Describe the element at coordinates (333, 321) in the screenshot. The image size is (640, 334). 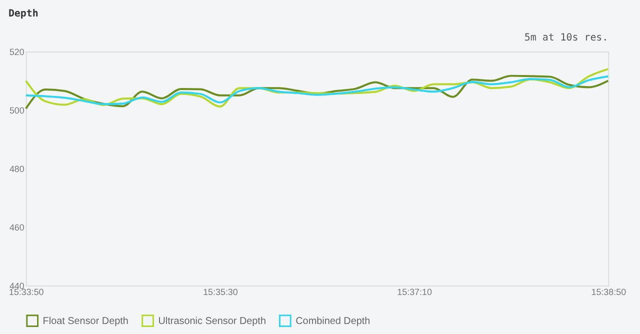
I see `legend-label: Combined Depth` at that location.